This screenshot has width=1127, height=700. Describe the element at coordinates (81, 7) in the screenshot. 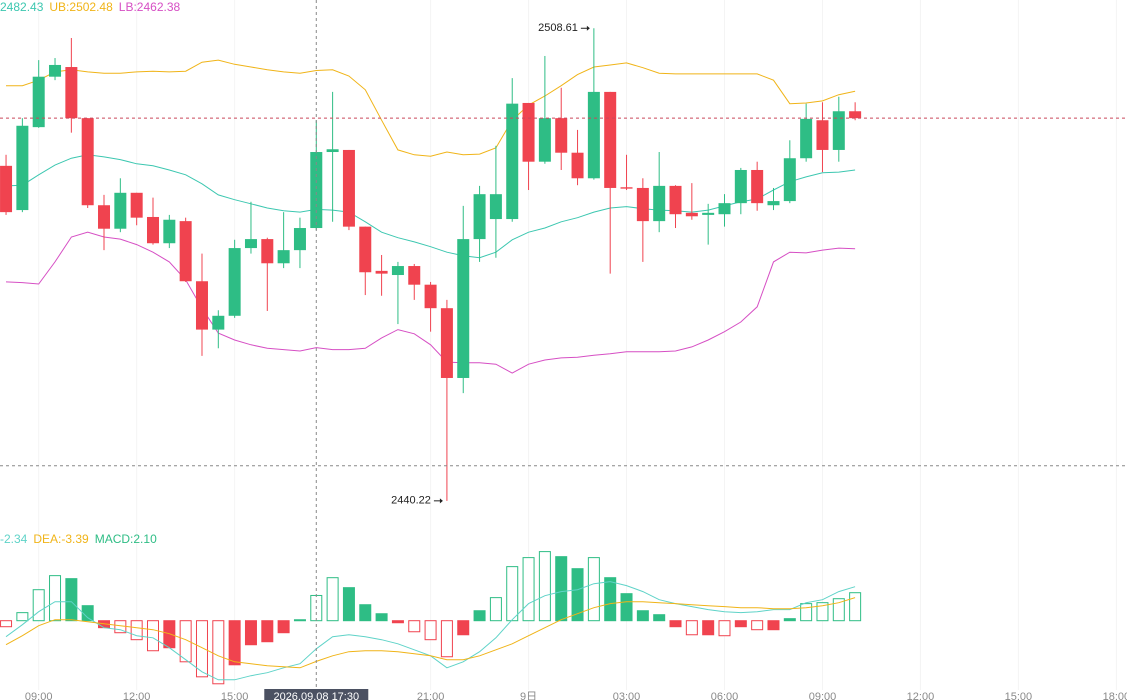

I see `legend-label: UB:2502.48` at that location.